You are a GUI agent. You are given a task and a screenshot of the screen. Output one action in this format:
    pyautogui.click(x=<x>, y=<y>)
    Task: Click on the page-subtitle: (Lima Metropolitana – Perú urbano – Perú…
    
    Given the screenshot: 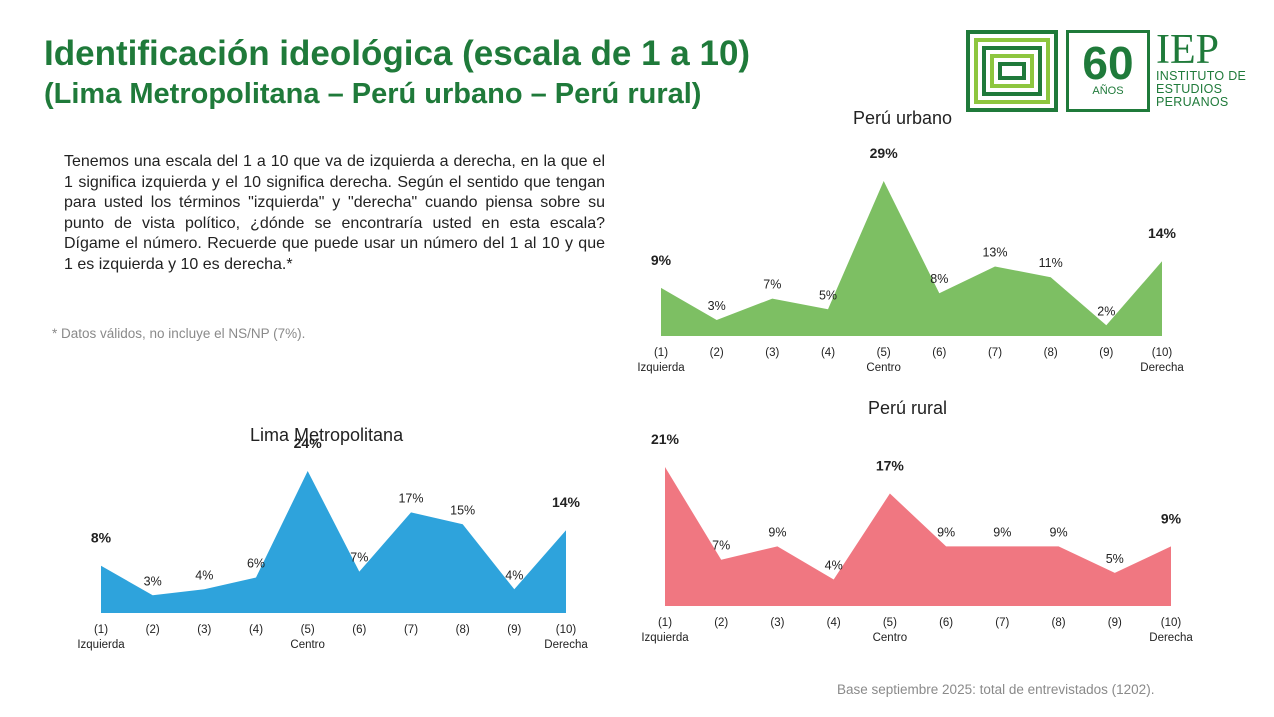 What is the action you would take?
    pyautogui.click(x=373, y=94)
    